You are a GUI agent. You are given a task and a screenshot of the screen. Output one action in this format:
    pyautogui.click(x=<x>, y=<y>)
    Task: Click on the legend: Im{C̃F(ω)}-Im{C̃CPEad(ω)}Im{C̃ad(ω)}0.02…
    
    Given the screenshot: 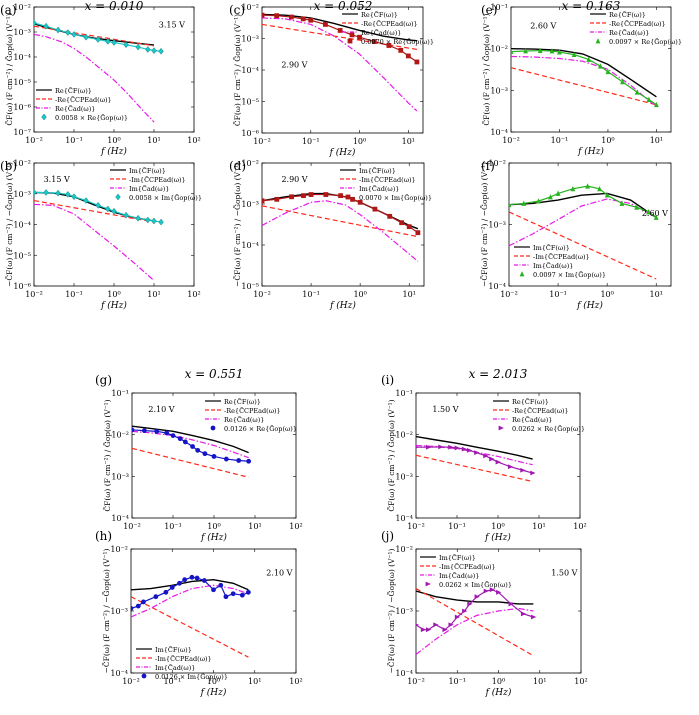 What is the action you would take?
    pyautogui.click(x=466, y=571)
    